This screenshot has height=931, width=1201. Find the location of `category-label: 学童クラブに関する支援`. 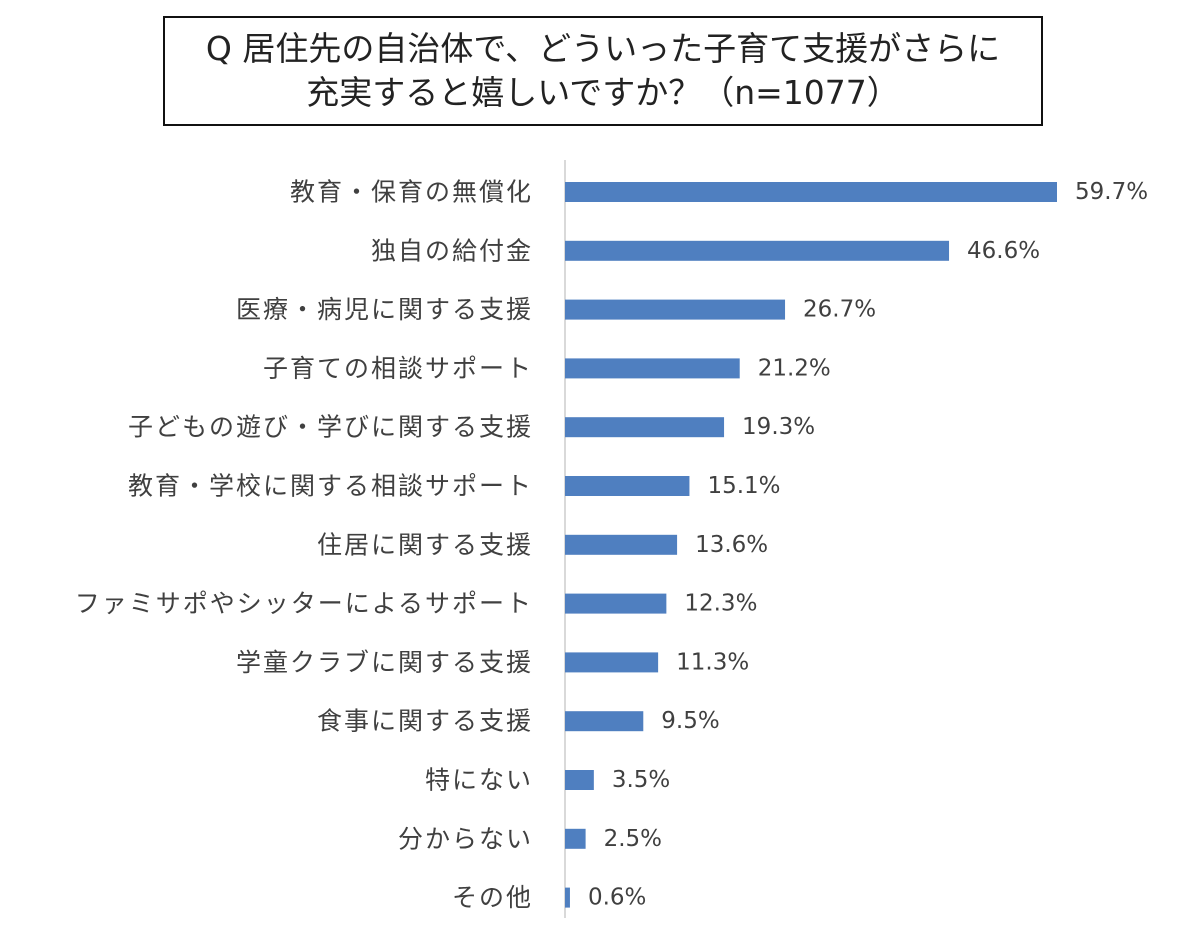

category-label: 学童クラブに関する支援 is located at coordinates (384, 662).